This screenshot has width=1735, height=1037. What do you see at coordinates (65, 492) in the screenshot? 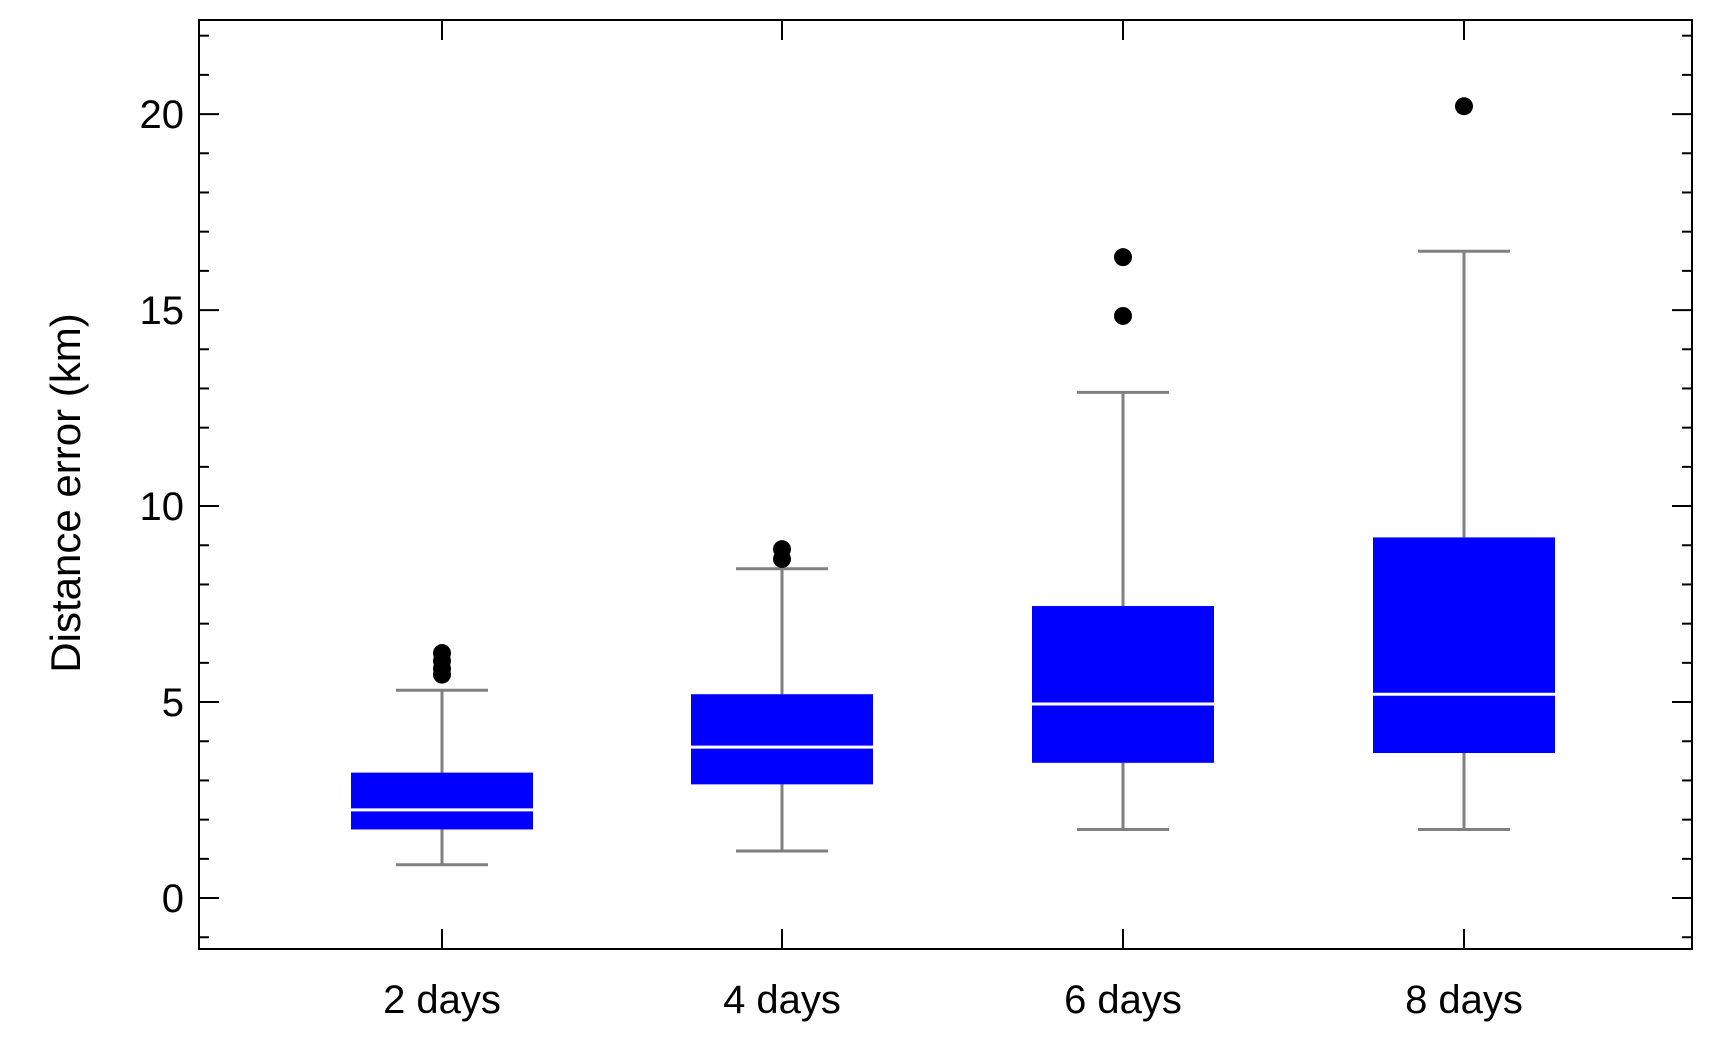
I see `y-axis-title: Distance error (km)` at bounding box center [65, 492].